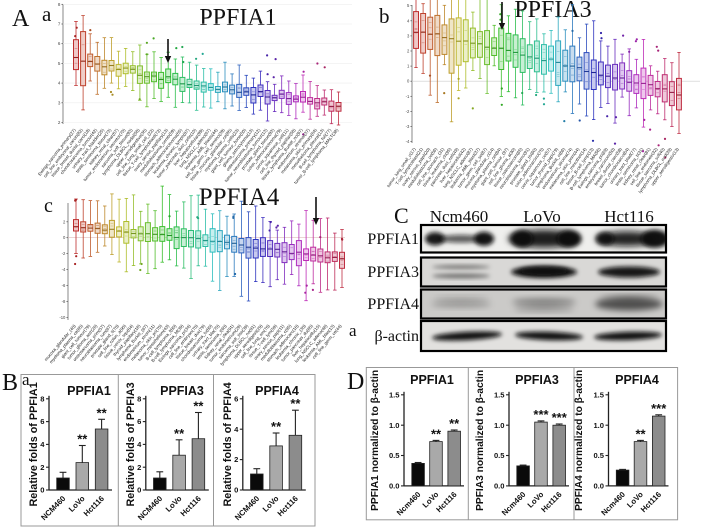 The height and width of the screenshot is (532, 710). What do you see at coordinates (401, 215) in the screenshot?
I see `svg-text: C` at bounding box center [401, 215].